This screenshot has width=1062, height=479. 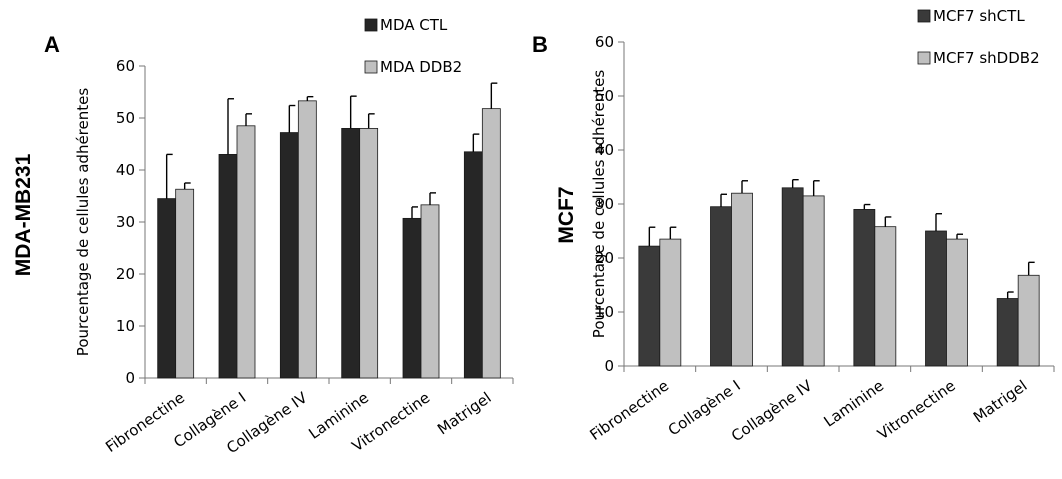 What do you see at coordinates (853, 404) in the screenshot?
I see `x-category-label: Laminine` at bounding box center [853, 404].